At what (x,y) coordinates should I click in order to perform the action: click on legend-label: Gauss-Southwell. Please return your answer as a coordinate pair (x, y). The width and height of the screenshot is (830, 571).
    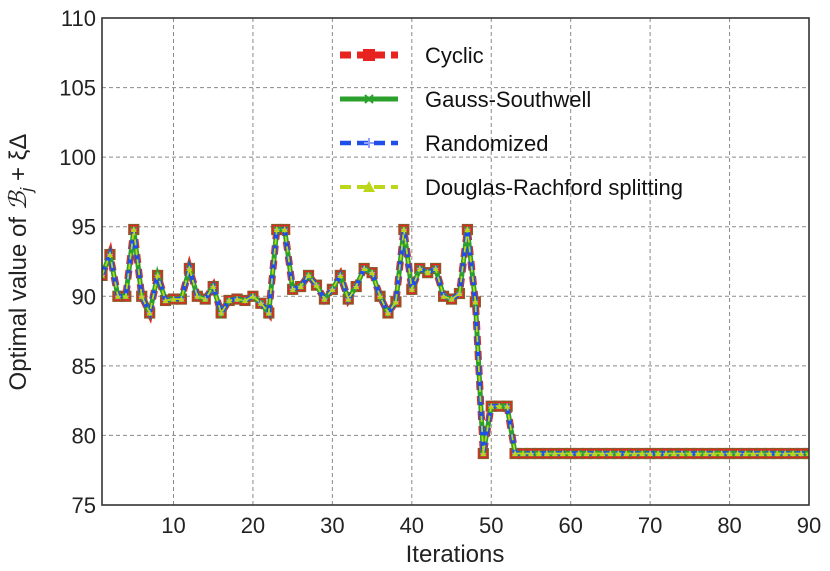
    Looking at the image, I should click on (508, 99).